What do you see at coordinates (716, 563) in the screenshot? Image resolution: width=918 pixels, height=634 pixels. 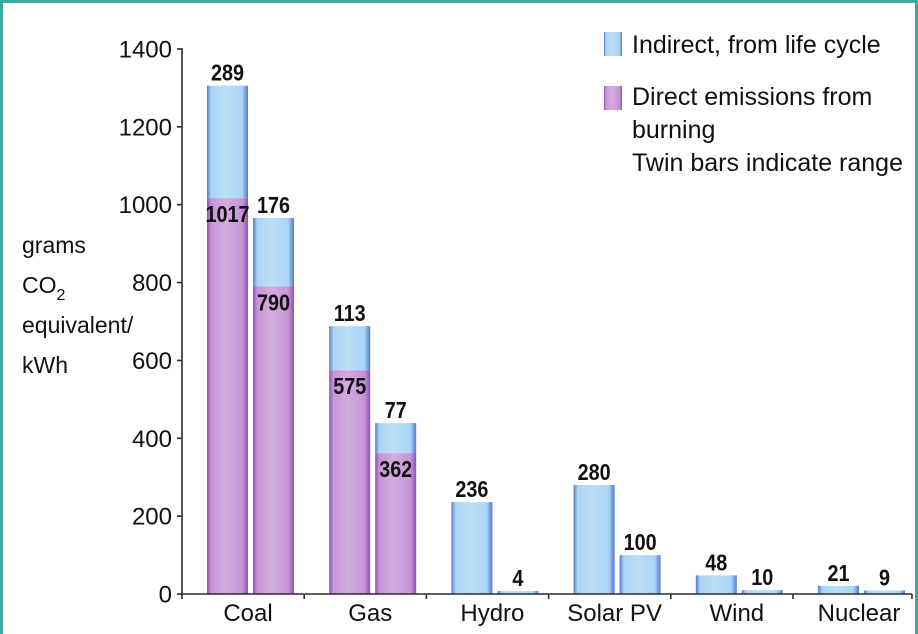 I see `wind-bar-1-indirect-value-label: 48` at bounding box center [716, 563].